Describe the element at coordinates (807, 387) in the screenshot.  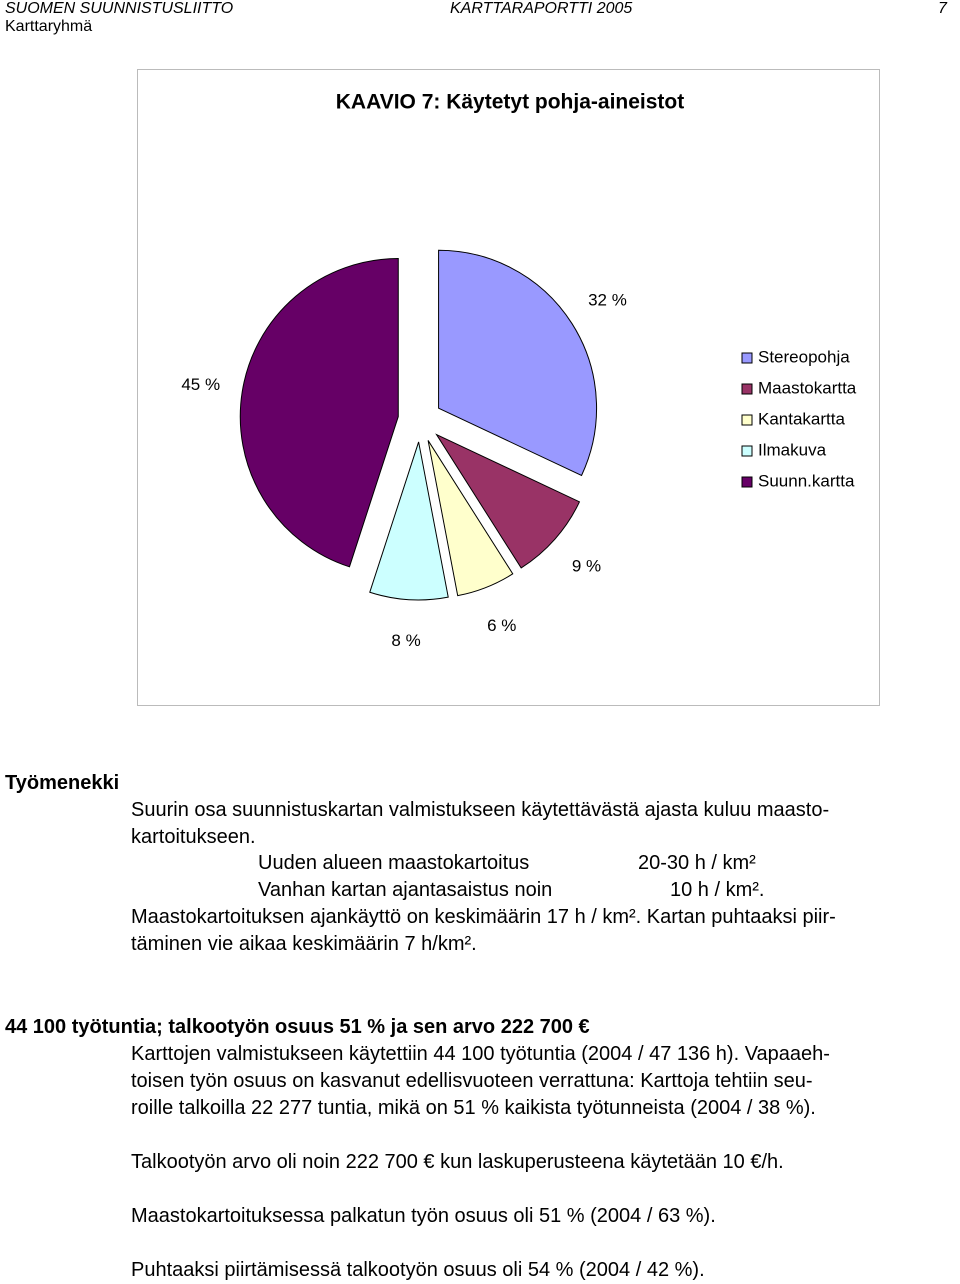
I see `legend-label: Maastokartta` at that location.